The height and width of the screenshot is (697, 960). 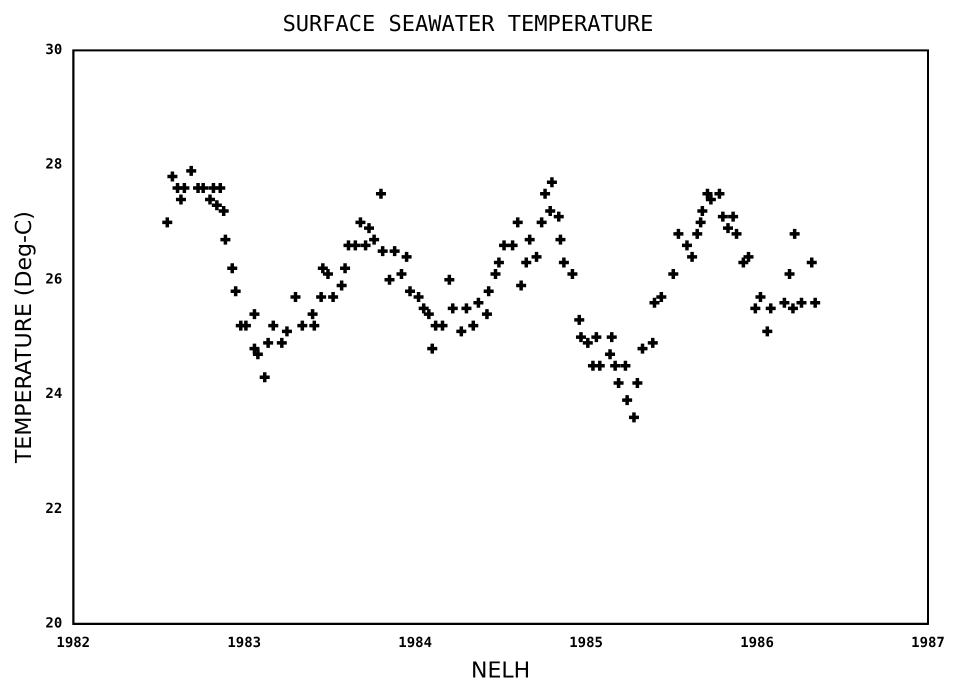 What do you see at coordinates (500, 671) in the screenshot?
I see `x-axis-title: NELH` at bounding box center [500, 671].